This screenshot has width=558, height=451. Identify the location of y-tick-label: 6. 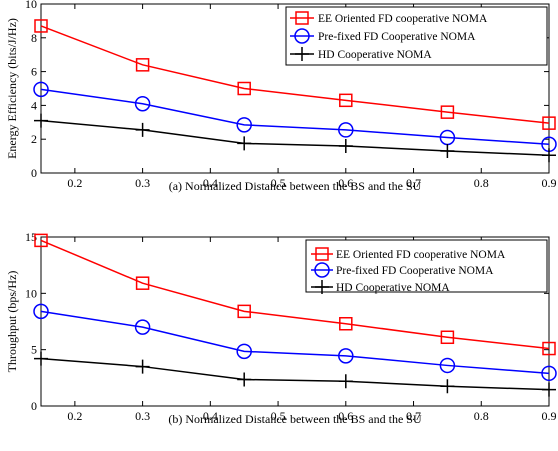
(34, 72).